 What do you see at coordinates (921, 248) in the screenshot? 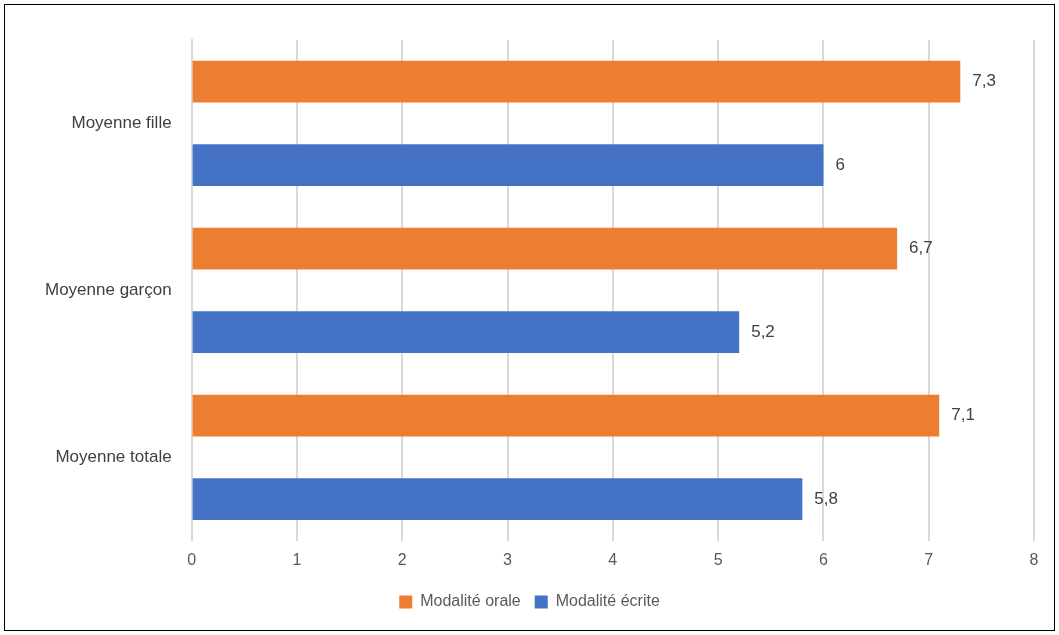
I see `data-label: 6,7` at bounding box center [921, 248].